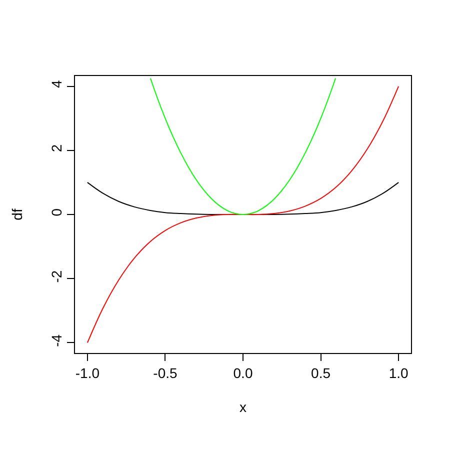  Describe the element at coordinates (243, 407) in the screenshot. I see `x-axis-title: x` at that location.